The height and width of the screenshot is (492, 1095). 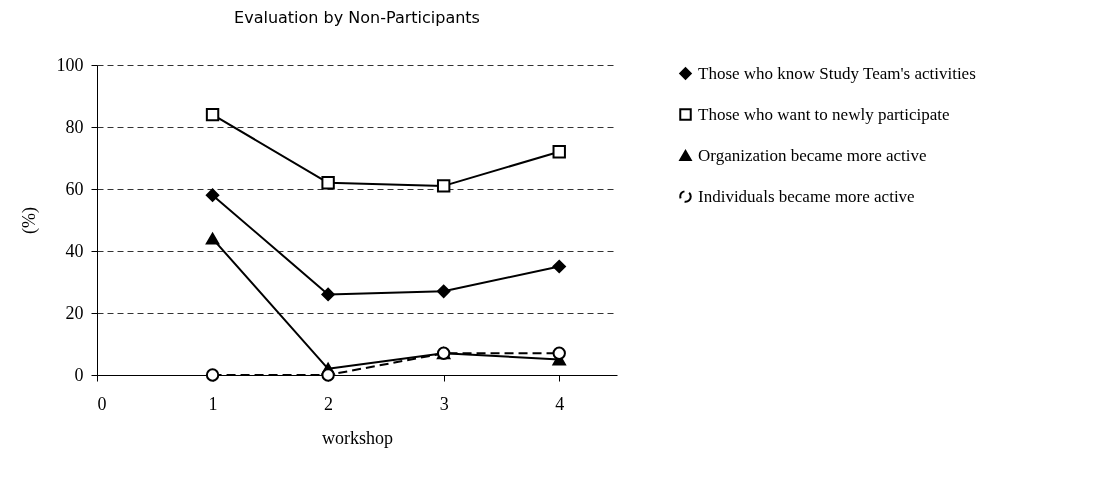 What do you see at coordinates (357, 17) in the screenshot?
I see `chart-title: Evaluation by Non-Participants` at bounding box center [357, 17].